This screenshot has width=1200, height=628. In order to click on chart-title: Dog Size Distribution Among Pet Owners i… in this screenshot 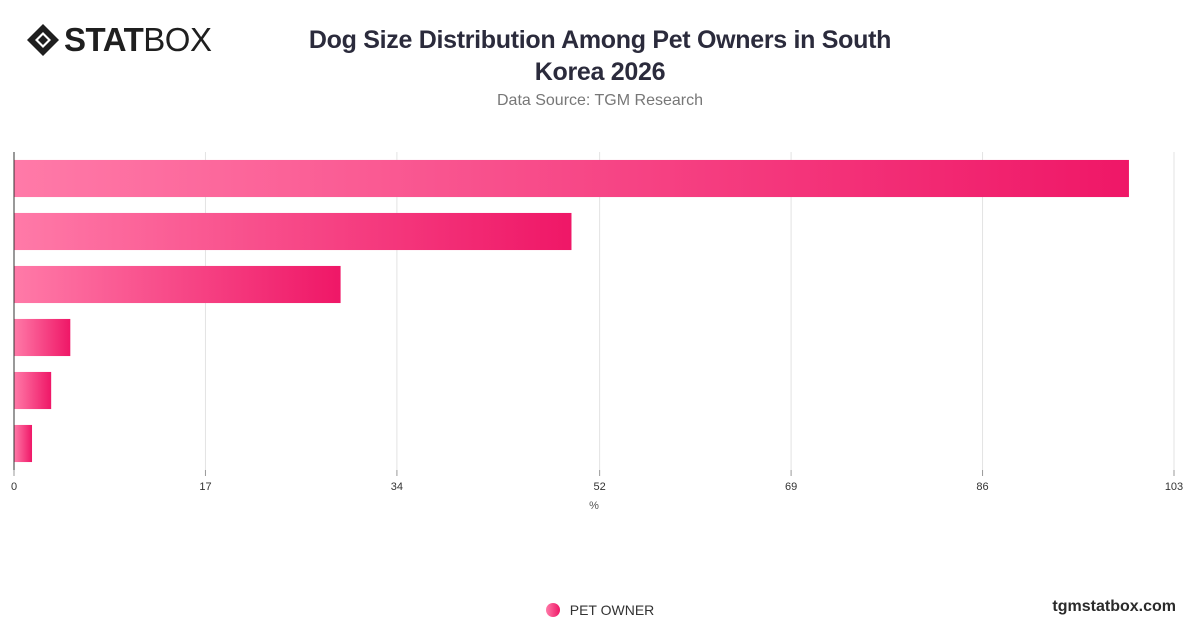, I will do `click(600, 56)`.